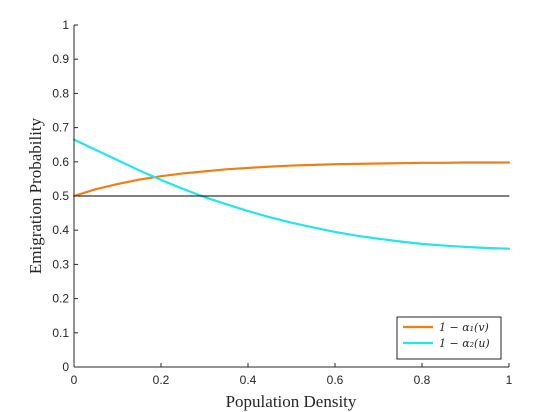  What do you see at coordinates (60, 230) in the screenshot?
I see `y-tick-label: 0.4` at bounding box center [60, 230].